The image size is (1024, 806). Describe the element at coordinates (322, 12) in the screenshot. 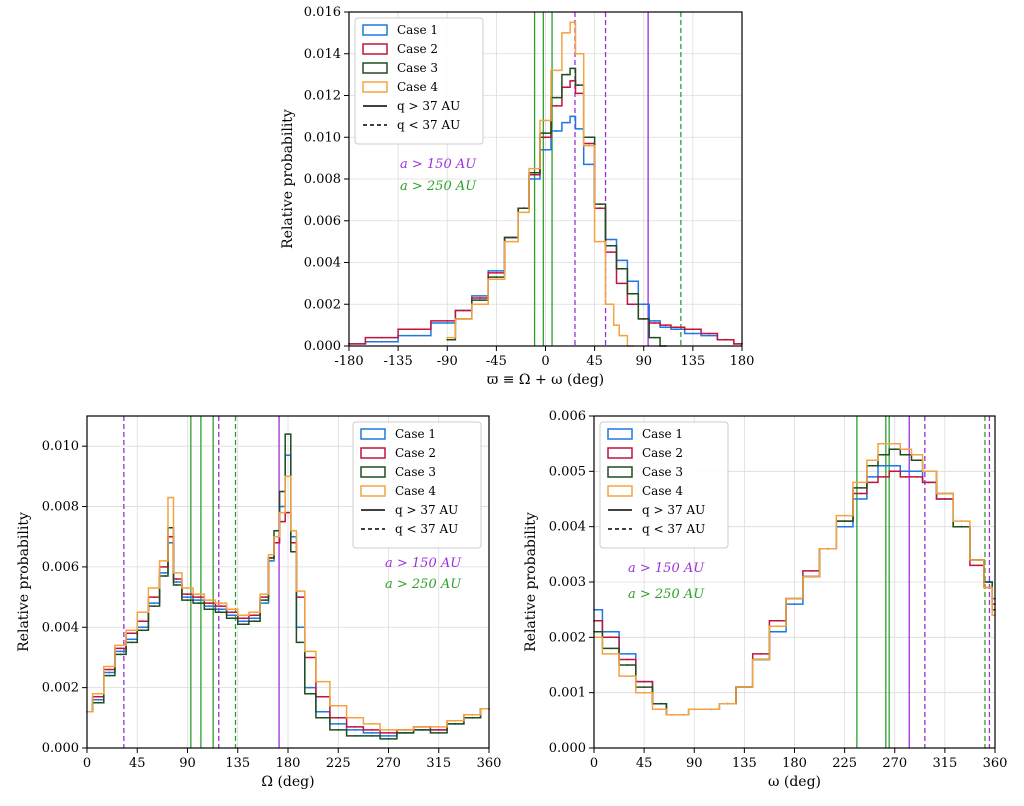

I see `y-tick-label: 0.016` at that location.